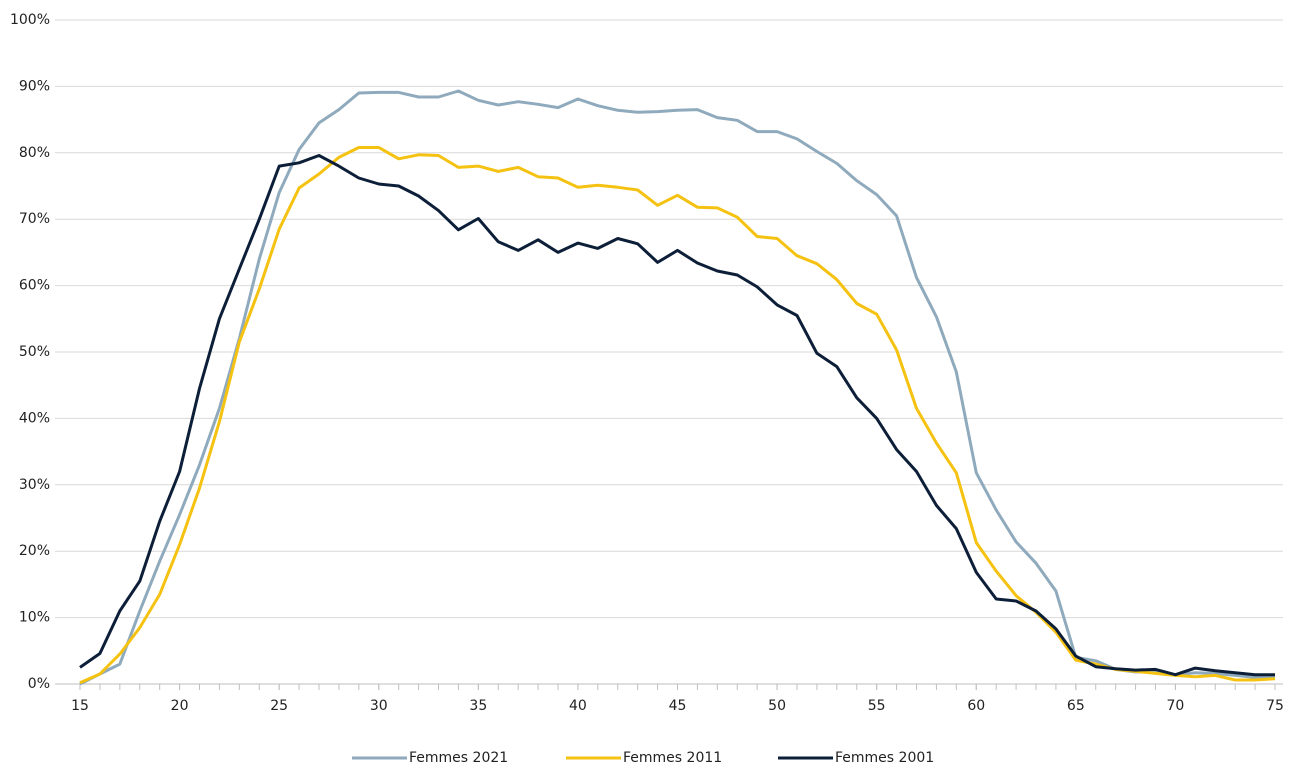  I want to click on x-tick-label: 25, so click(279, 706).